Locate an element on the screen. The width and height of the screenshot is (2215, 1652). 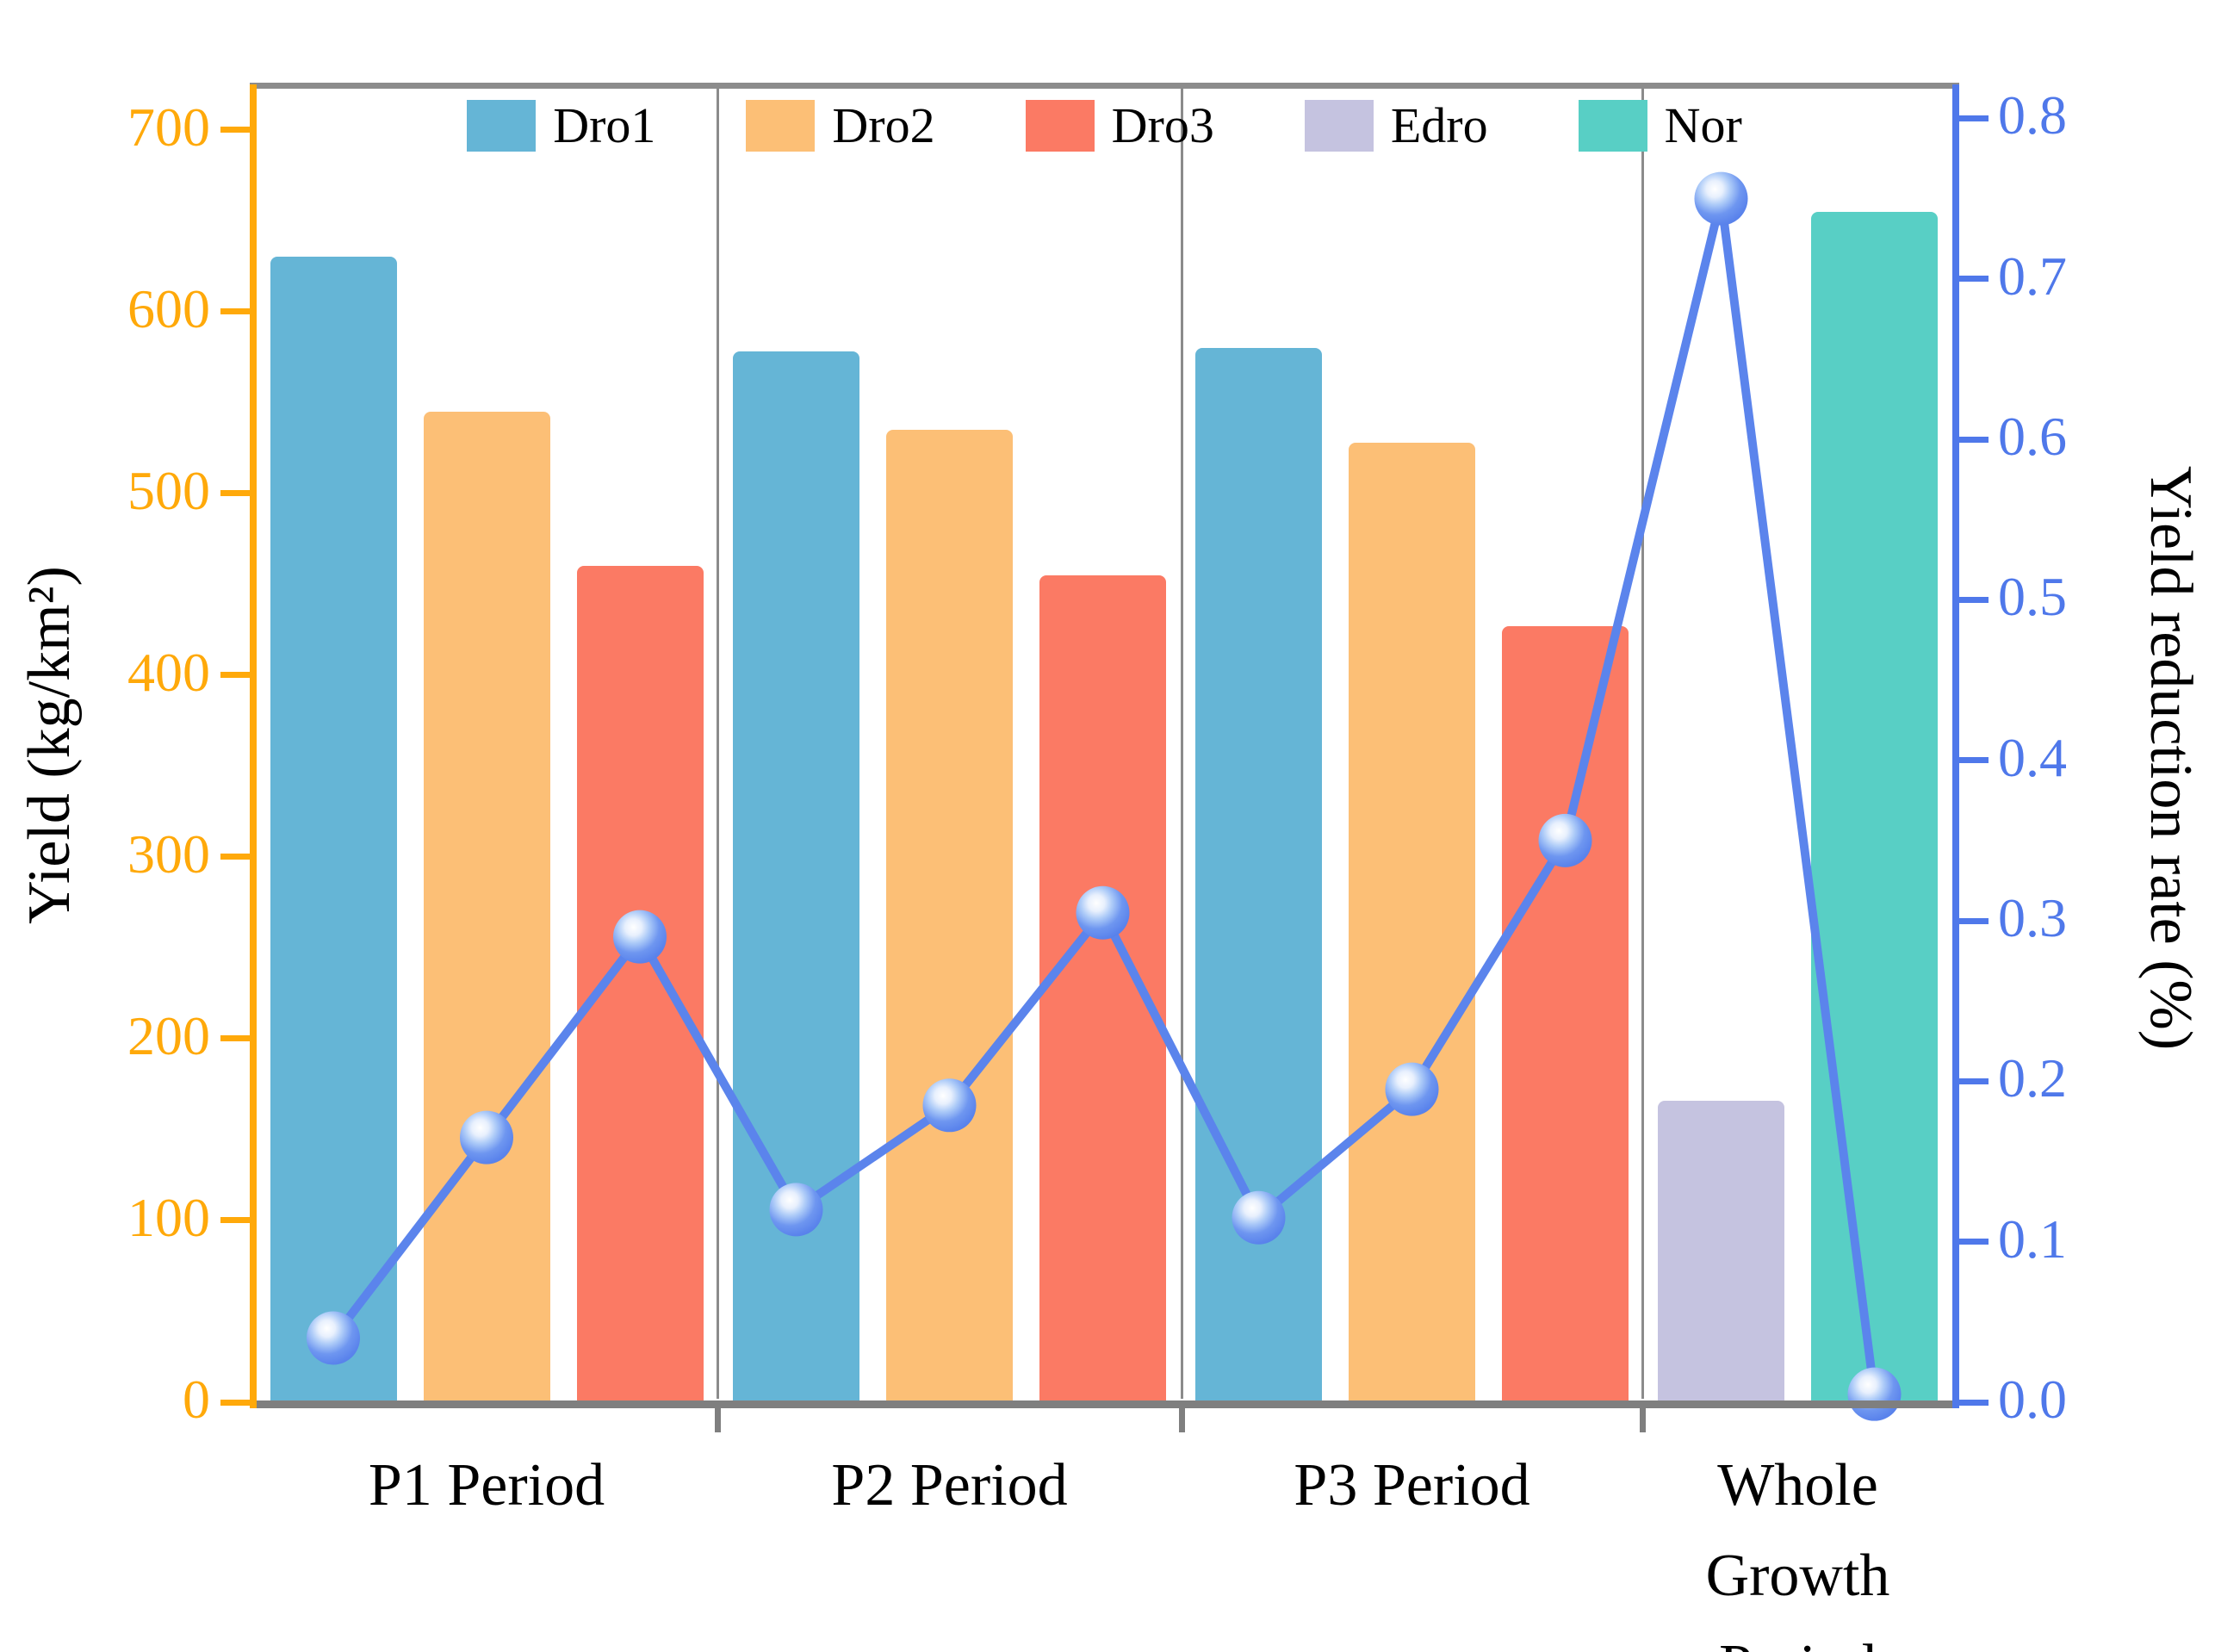
left-tick-label-100: 100 is located at coordinates (168, 1217).